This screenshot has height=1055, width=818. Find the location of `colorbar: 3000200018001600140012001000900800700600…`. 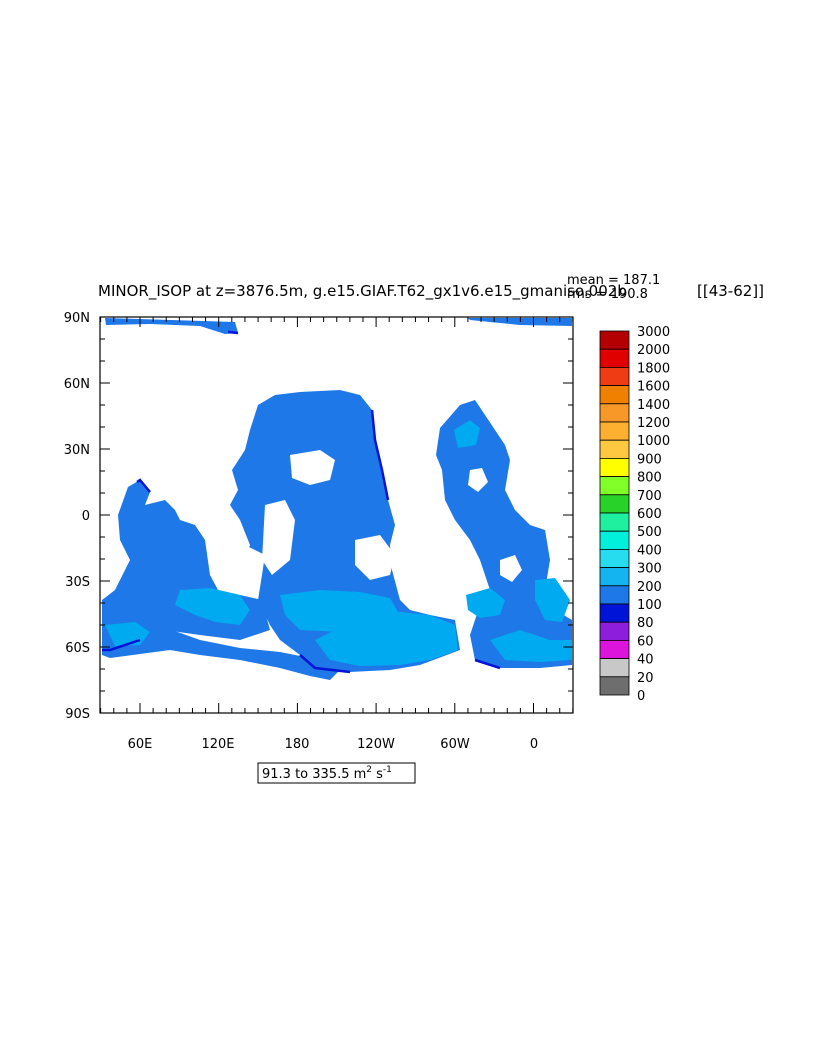

colorbar: 3000200018001600140012001000900800700600… is located at coordinates (634, 514).